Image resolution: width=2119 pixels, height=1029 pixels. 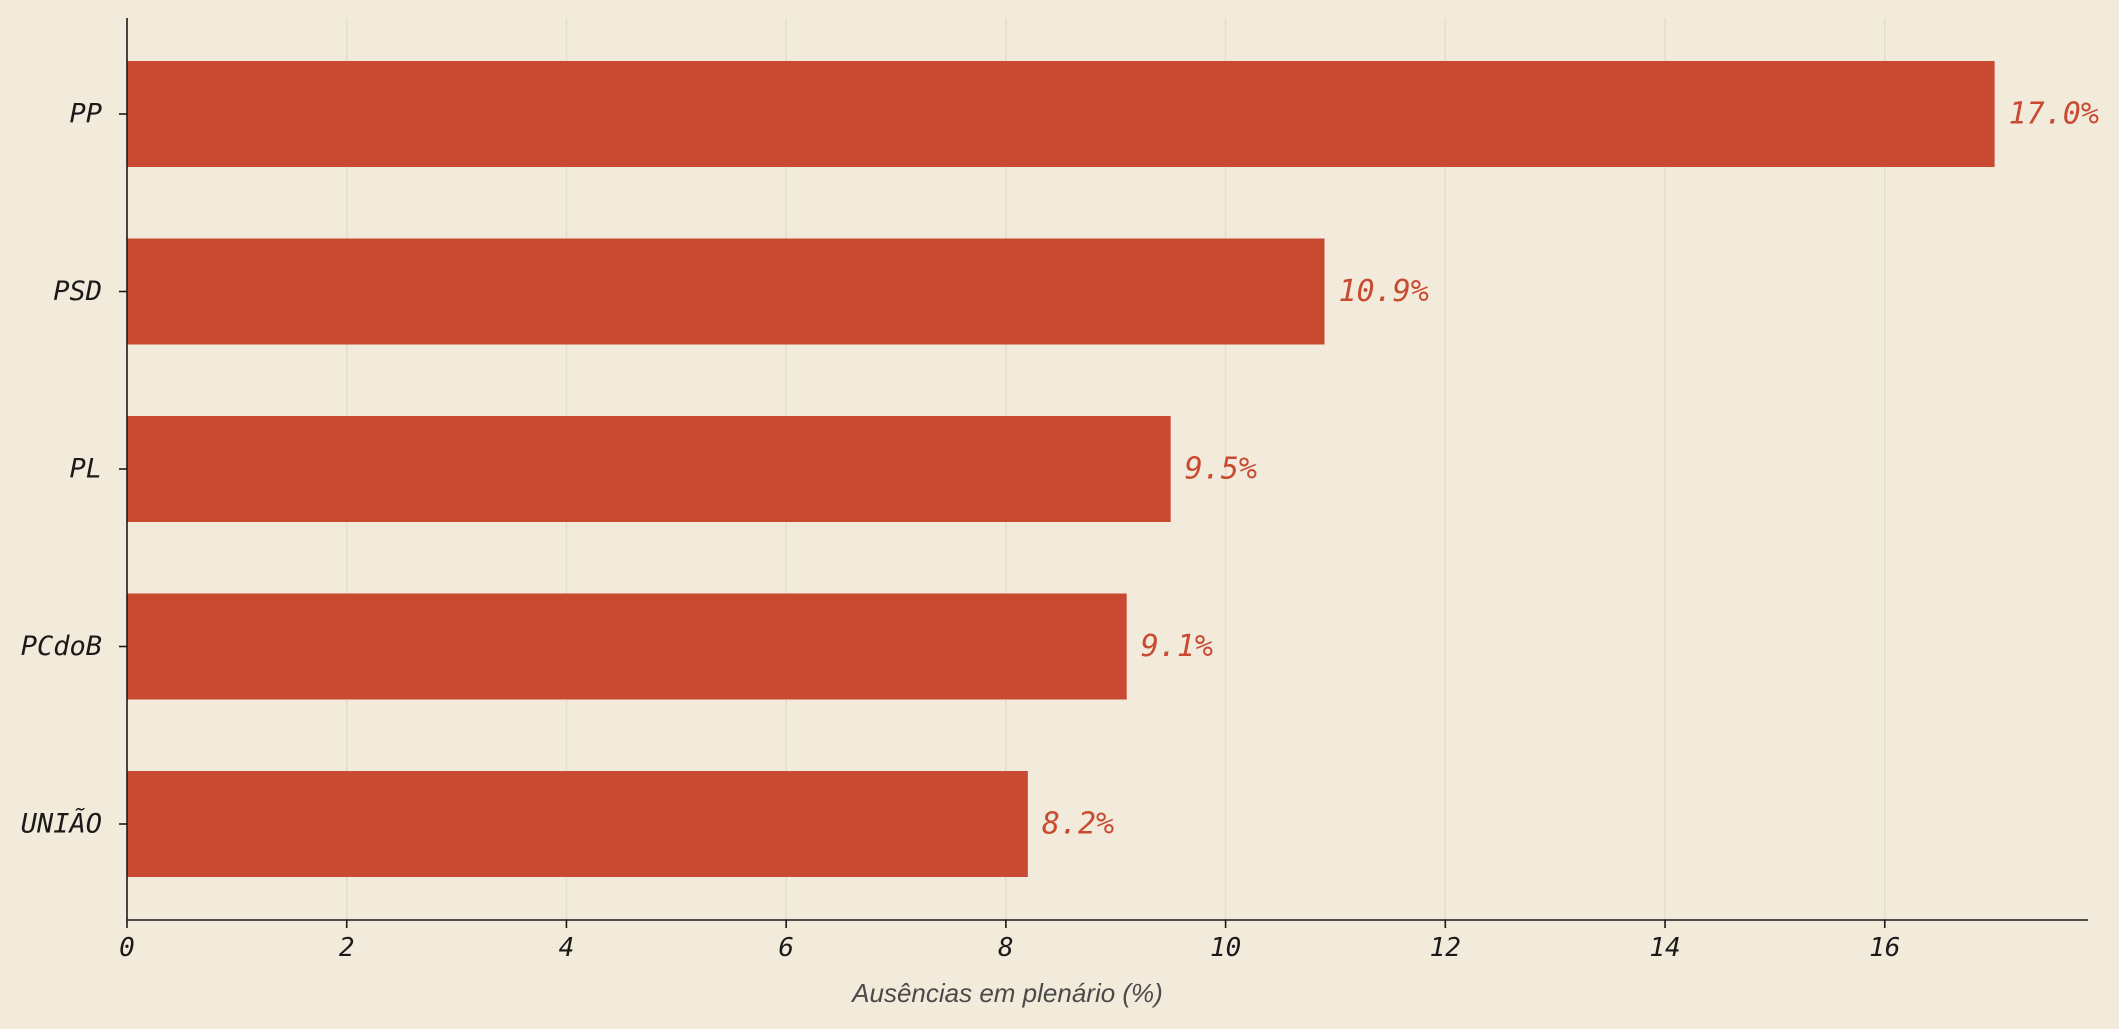 I want to click on y-axis-ticks: PP PSD PL PCdoB UNIÃO, so click(x=74, y=469).